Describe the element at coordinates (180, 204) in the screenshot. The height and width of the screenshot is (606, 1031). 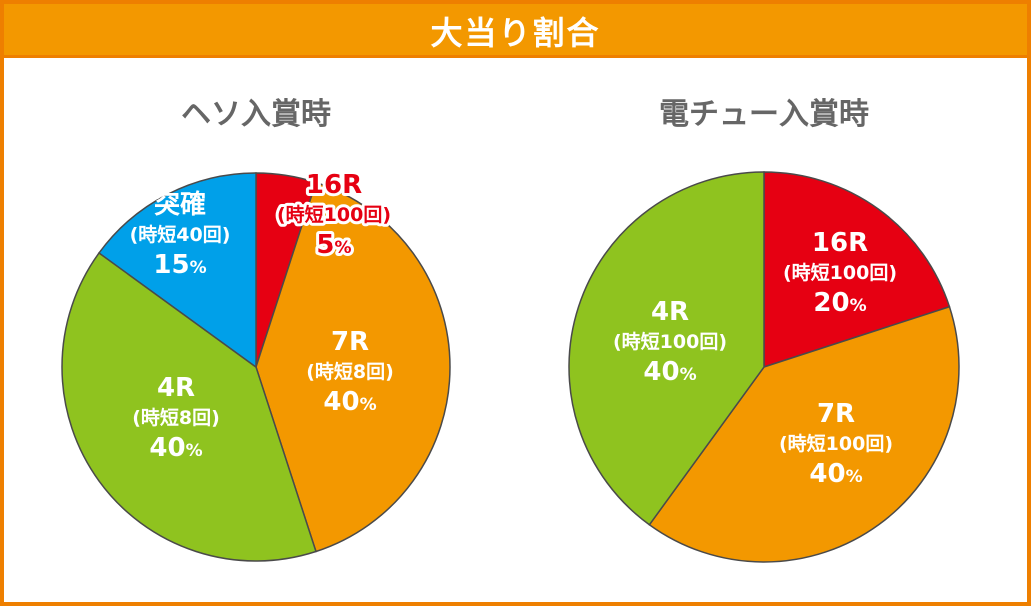
I see `slice-name-label: 突確` at that location.